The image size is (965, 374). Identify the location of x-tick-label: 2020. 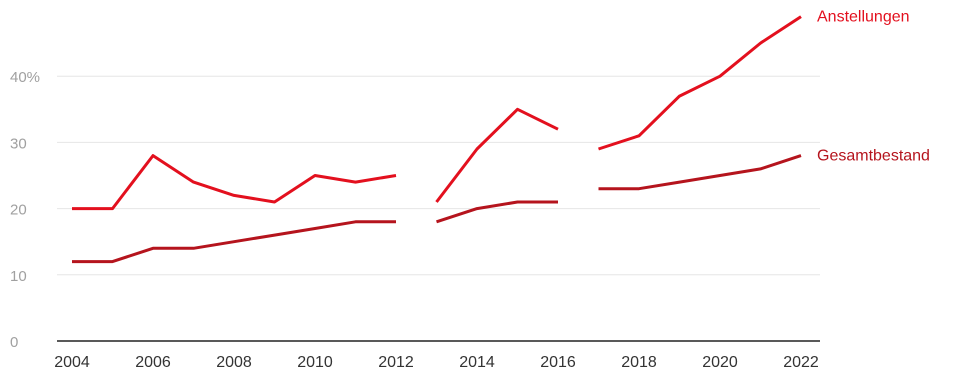
(720, 362).